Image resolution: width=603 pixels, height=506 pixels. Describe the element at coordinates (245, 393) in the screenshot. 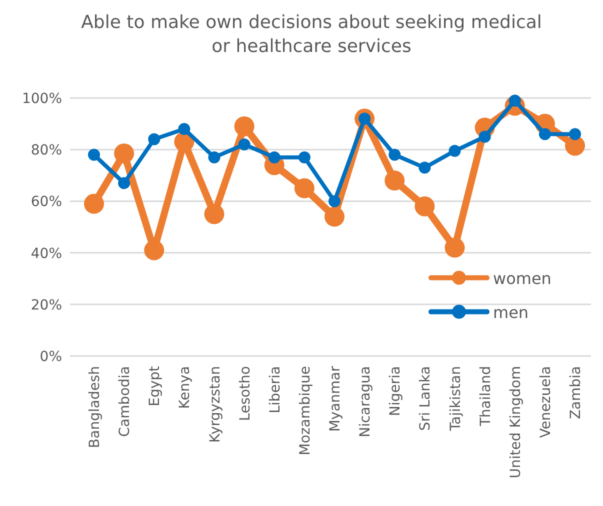

I see `x-tick-label: Lesotho` at that location.